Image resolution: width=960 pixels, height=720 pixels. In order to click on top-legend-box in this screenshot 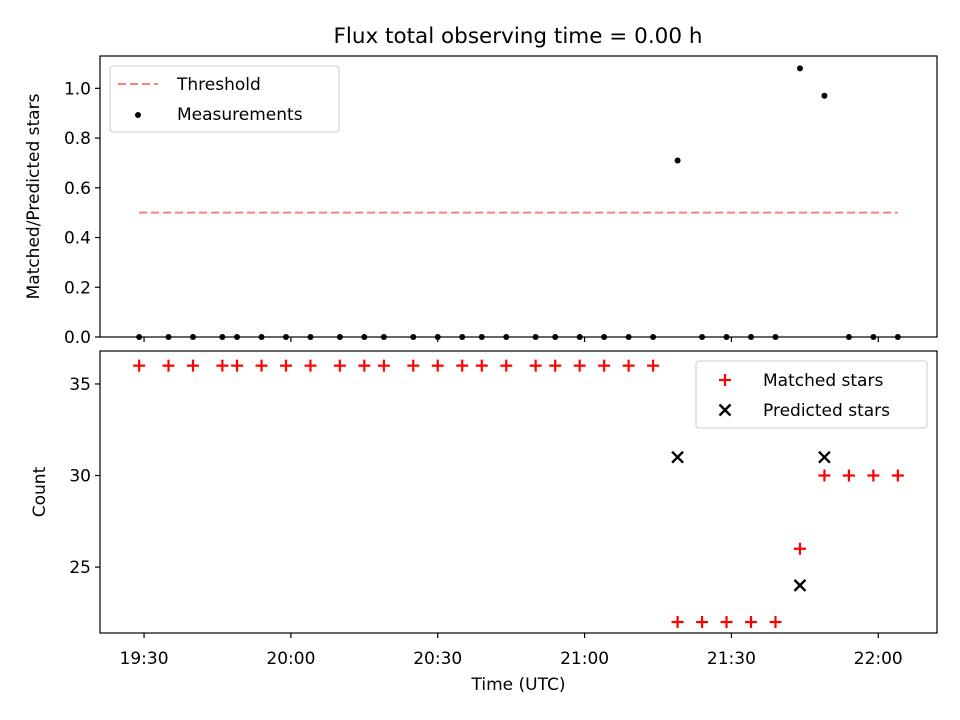, I will do `click(224, 99)`.